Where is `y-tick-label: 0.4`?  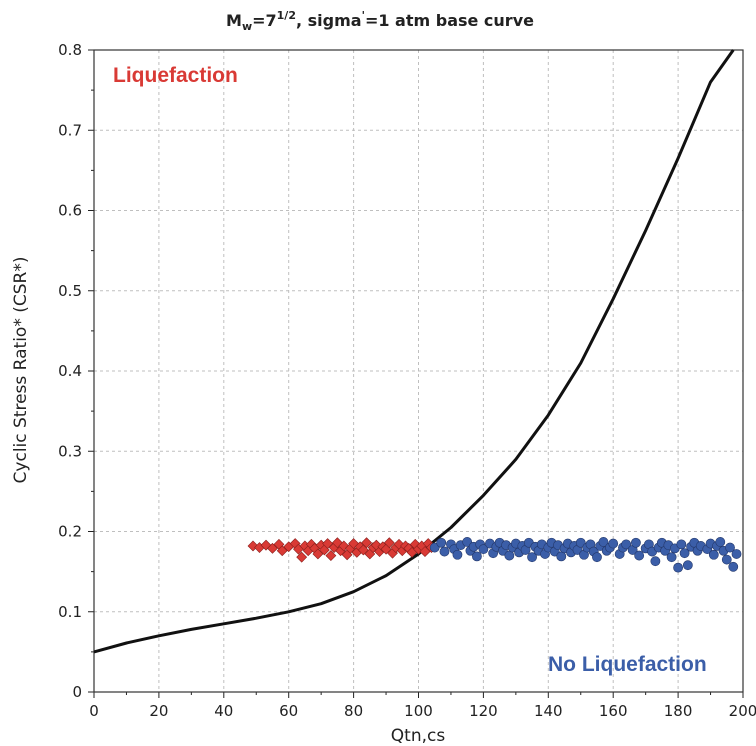 y-tick-label: 0.4 is located at coordinates (70, 371).